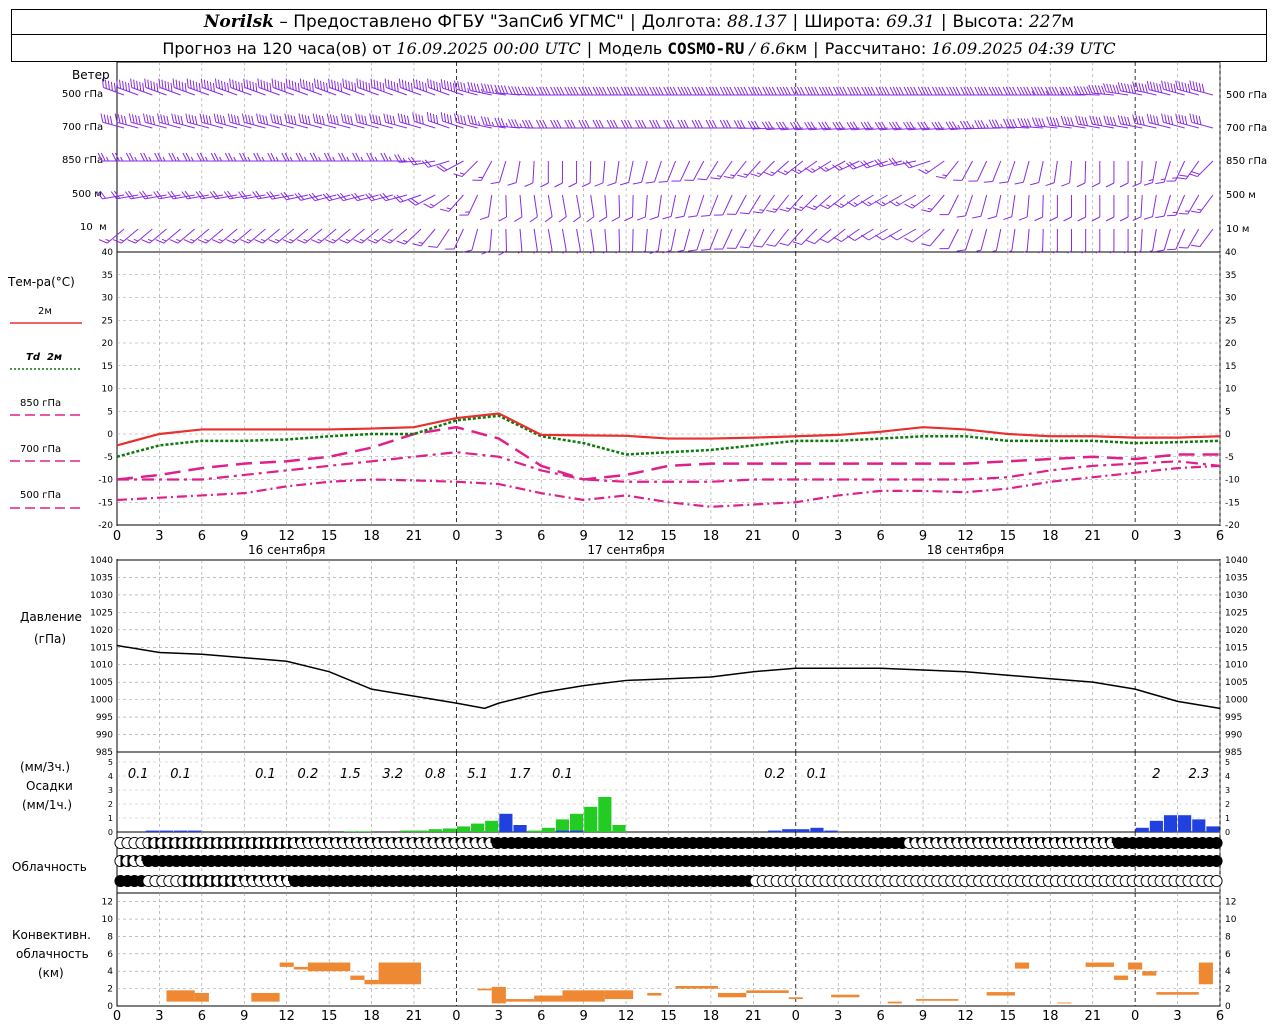 The height and width of the screenshot is (1024, 1280). Describe the element at coordinates (548, 998) in the screenshot. I see `conv-cloud-bar` at that location.